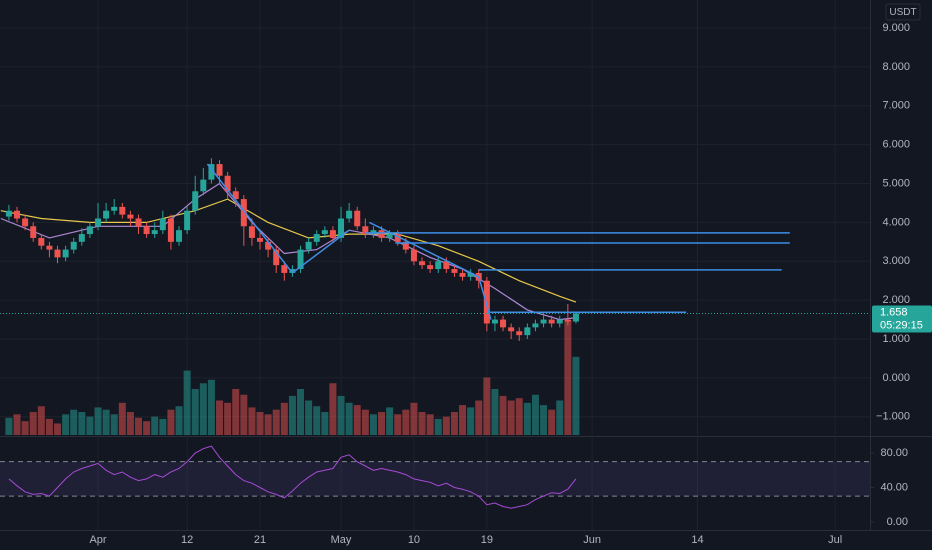 The width and height of the screenshot is (932, 550). Describe the element at coordinates (896, 222) in the screenshot. I see `y-tick-label: 4.000` at that location.